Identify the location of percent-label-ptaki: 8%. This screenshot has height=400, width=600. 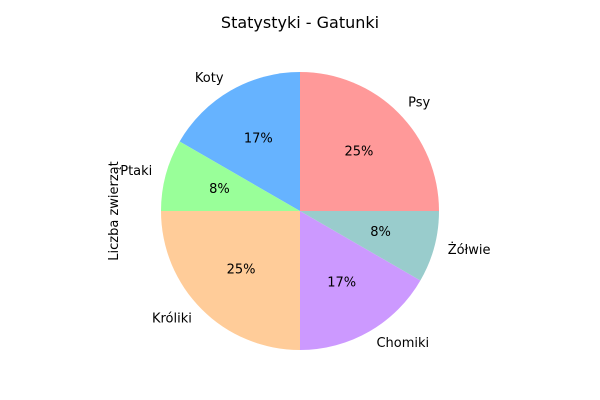
(219, 189).